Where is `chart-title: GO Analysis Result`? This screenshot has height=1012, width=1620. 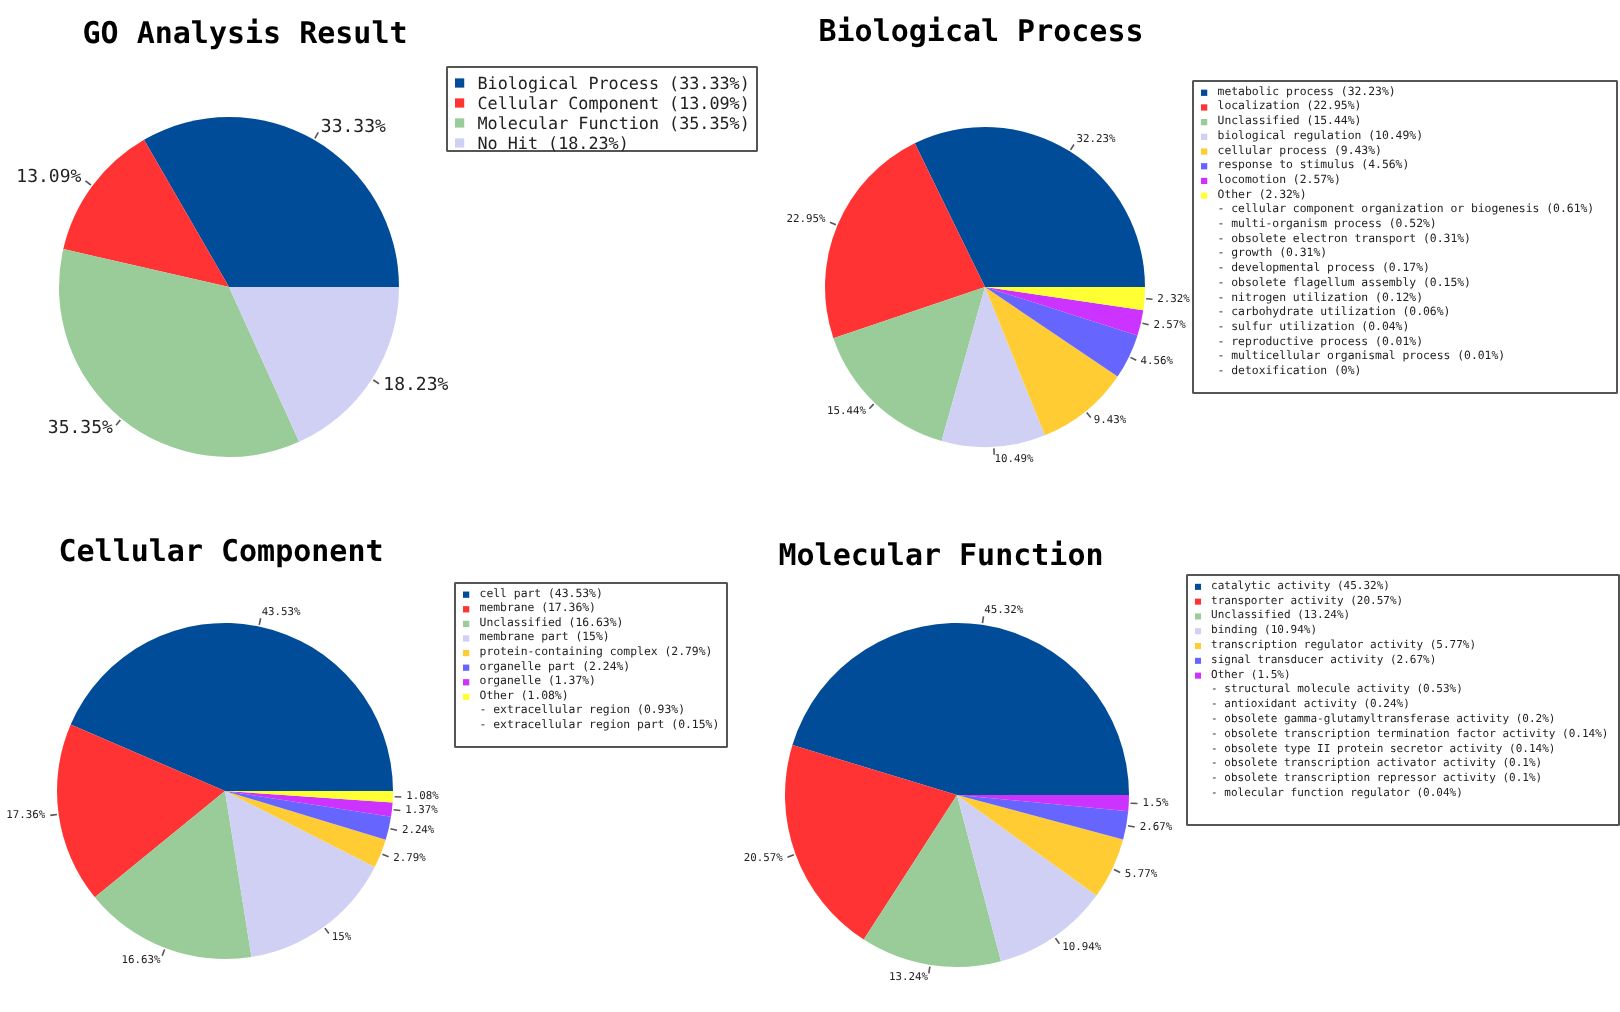 chart-title: GO Analysis Result is located at coordinates (245, 33).